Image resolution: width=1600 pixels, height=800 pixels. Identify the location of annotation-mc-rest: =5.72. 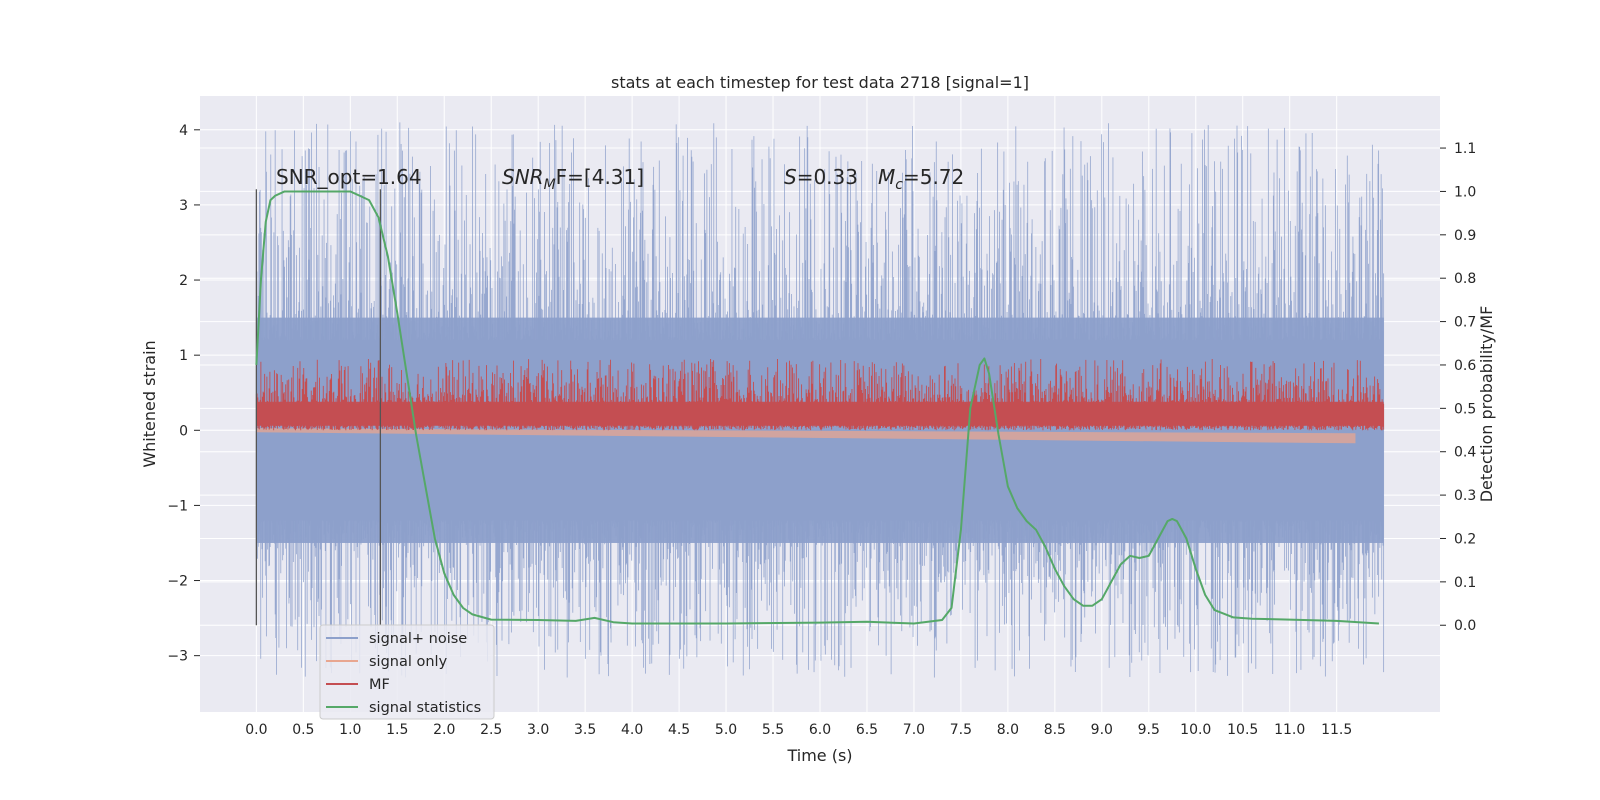
(933, 177).